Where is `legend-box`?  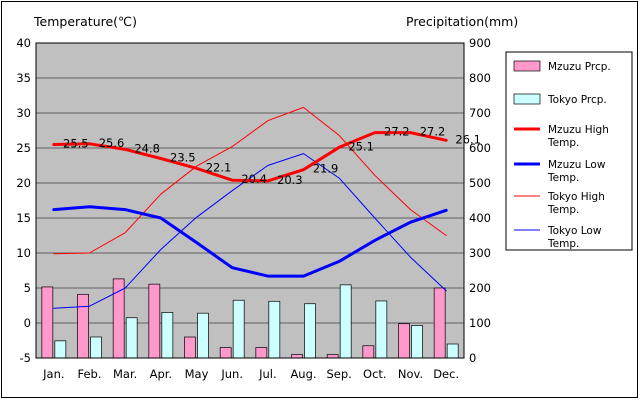 legend-box is located at coordinates (569, 151).